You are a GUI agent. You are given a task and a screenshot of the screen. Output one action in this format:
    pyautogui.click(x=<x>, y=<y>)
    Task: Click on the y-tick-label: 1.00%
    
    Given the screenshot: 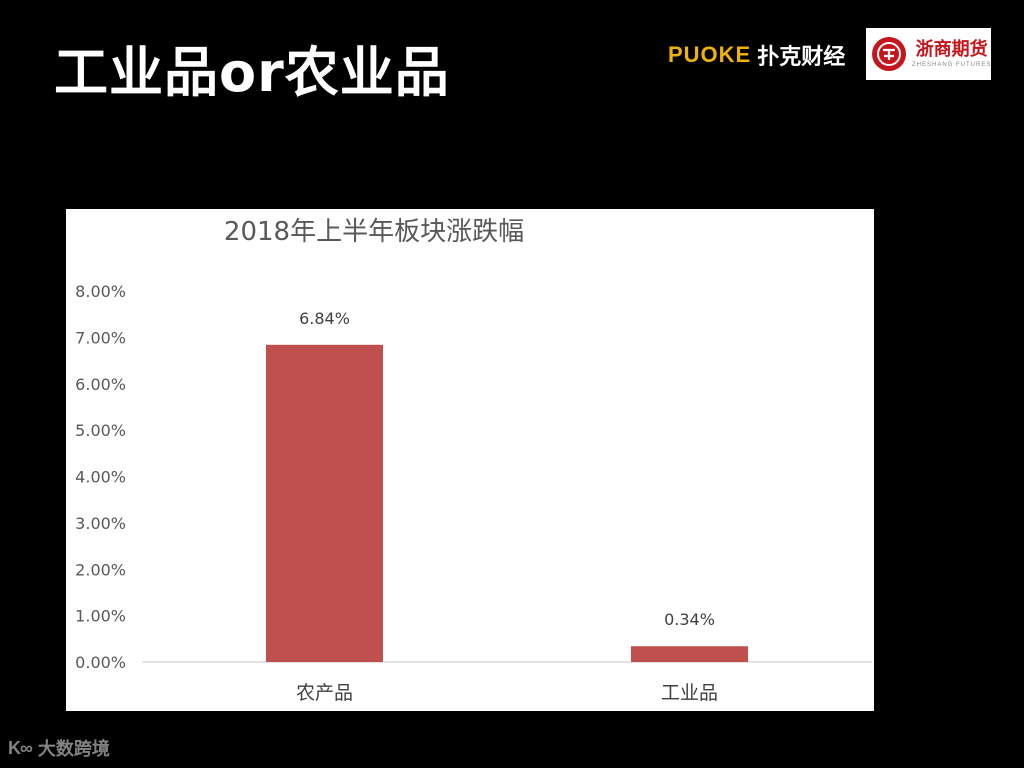 What is the action you would take?
    pyautogui.click(x=100, y=616)
    